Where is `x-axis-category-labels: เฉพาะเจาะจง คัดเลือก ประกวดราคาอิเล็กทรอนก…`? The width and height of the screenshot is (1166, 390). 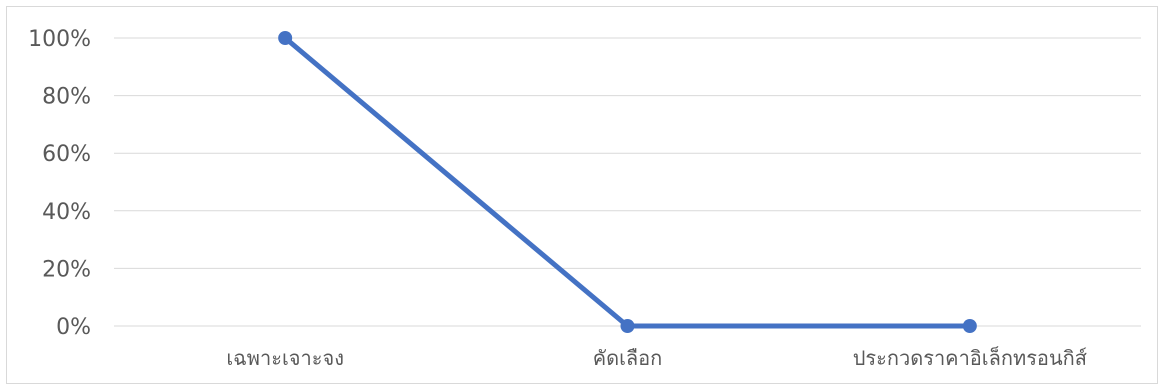
x-axis-category-labels: เฉพาะเจาะจง คัดเลือก ประกวดราคาอิเล็กทรอนก… is located at coordinates (656, 357).